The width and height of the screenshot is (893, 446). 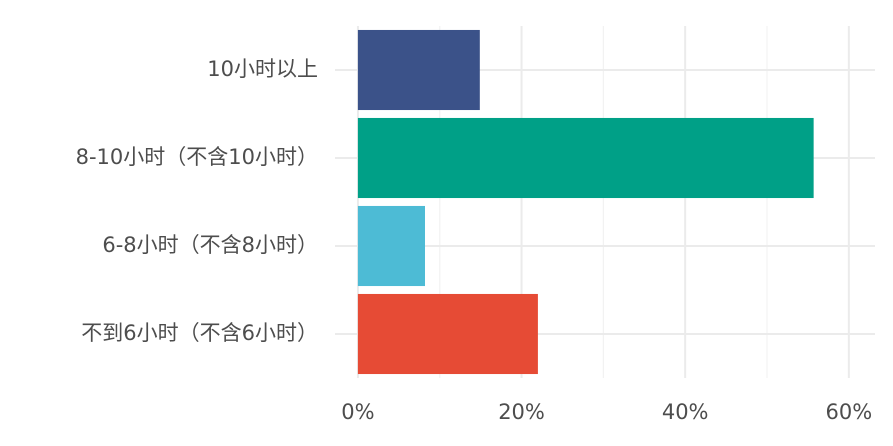 I want to click on y-tick-label: 不到6小时（不含6小时）, so click(x=199, y=333).